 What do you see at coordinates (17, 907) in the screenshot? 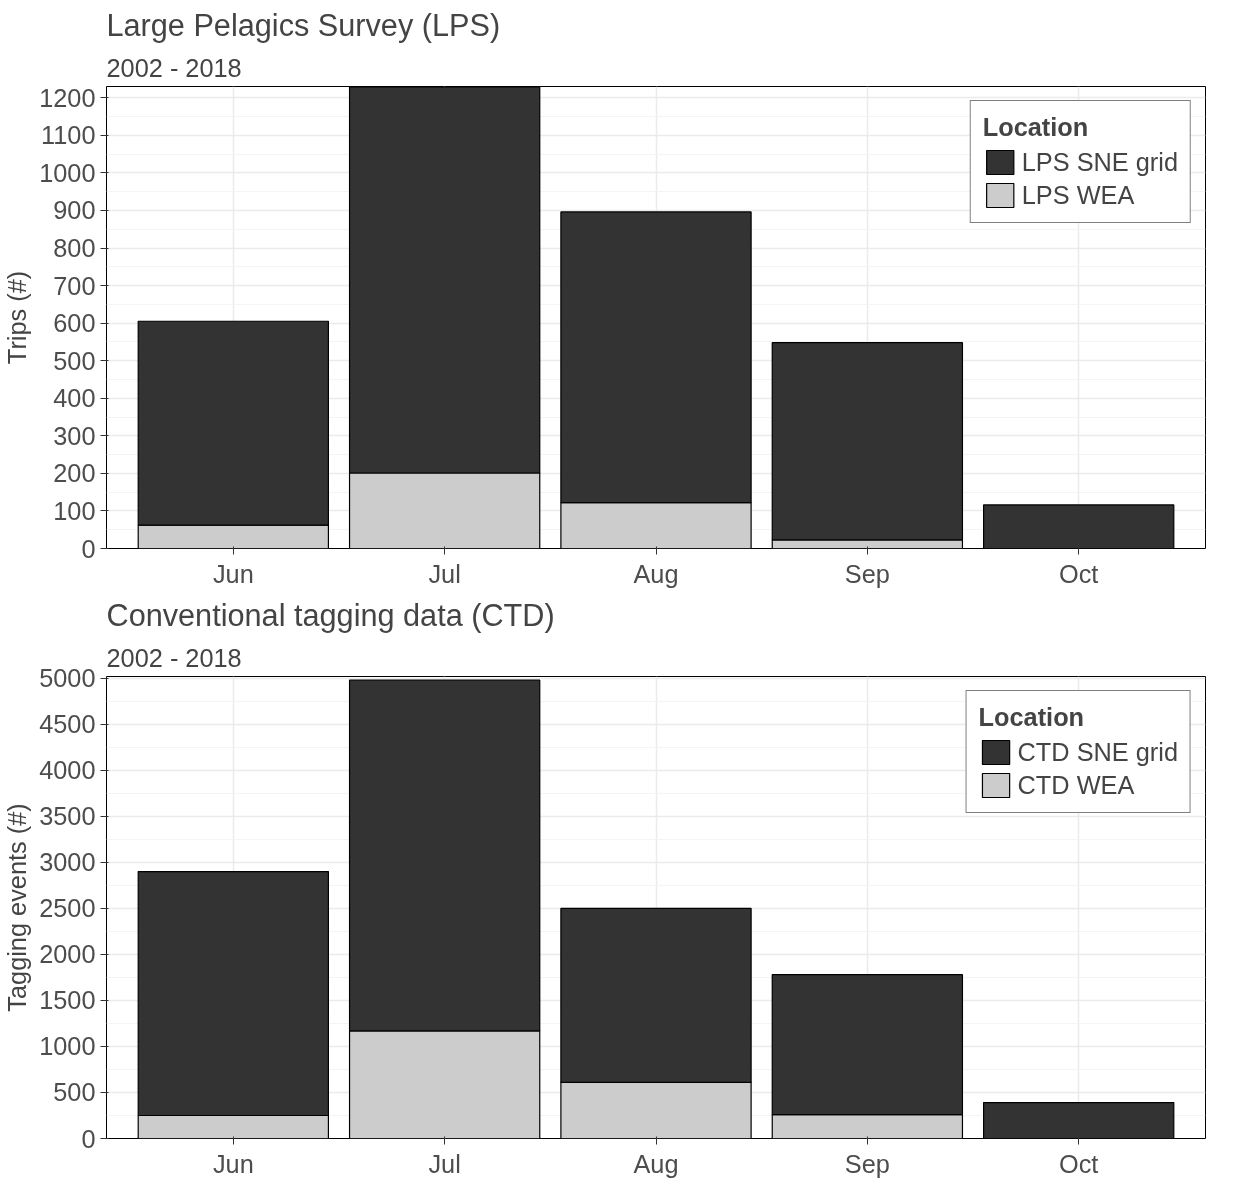
I see `y-axis-title: Tagging events (#)` at bounding box center [17, 907].